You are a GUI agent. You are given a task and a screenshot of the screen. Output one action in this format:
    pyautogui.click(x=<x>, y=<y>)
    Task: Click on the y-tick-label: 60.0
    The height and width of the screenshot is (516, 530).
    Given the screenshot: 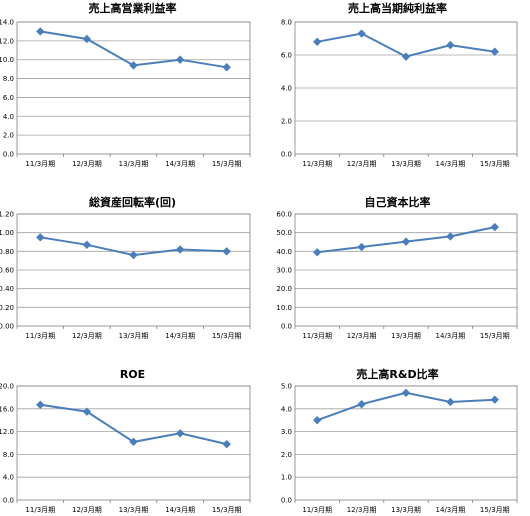 What is the action you would take?
    pyautogui.click(x=284, y=215)
    